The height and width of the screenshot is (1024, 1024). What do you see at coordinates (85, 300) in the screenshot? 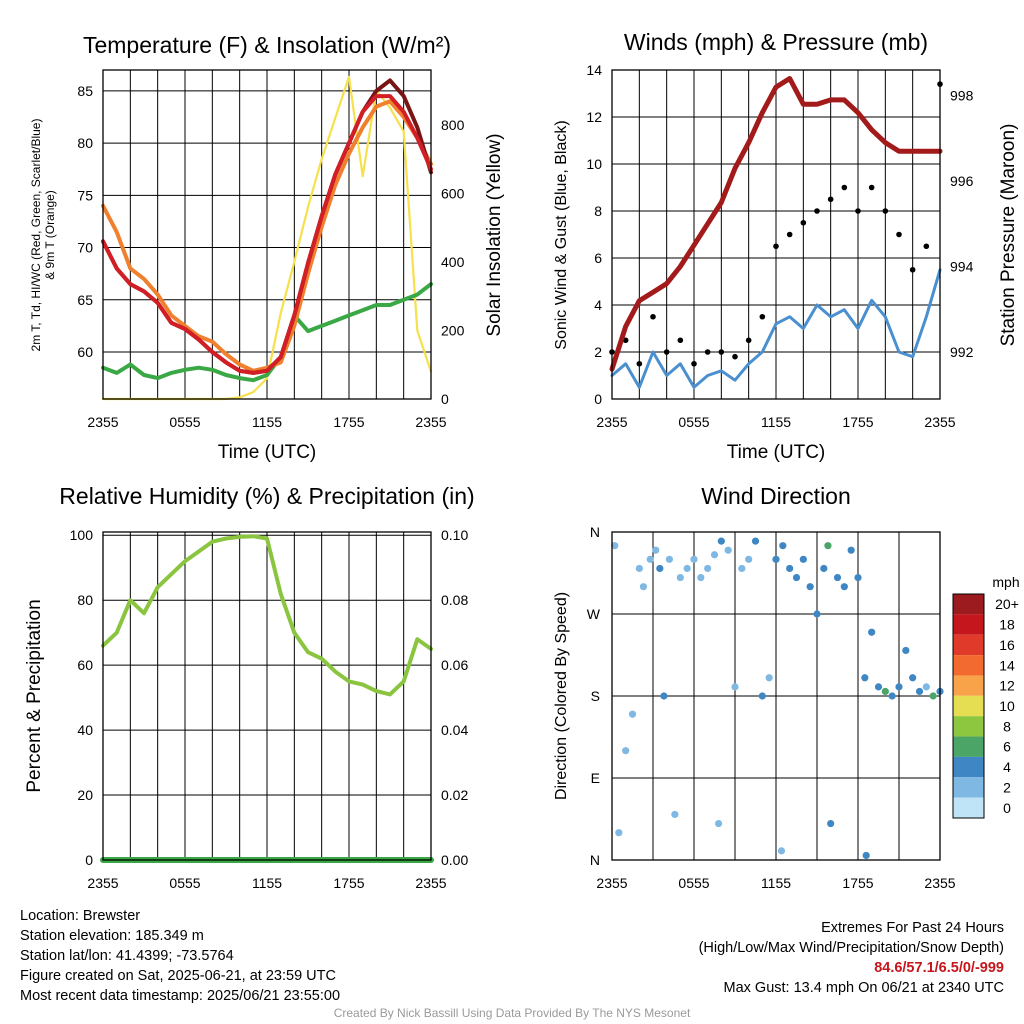
I see `temperature-y-tick-label: 65` at bounding box center [85, 300].